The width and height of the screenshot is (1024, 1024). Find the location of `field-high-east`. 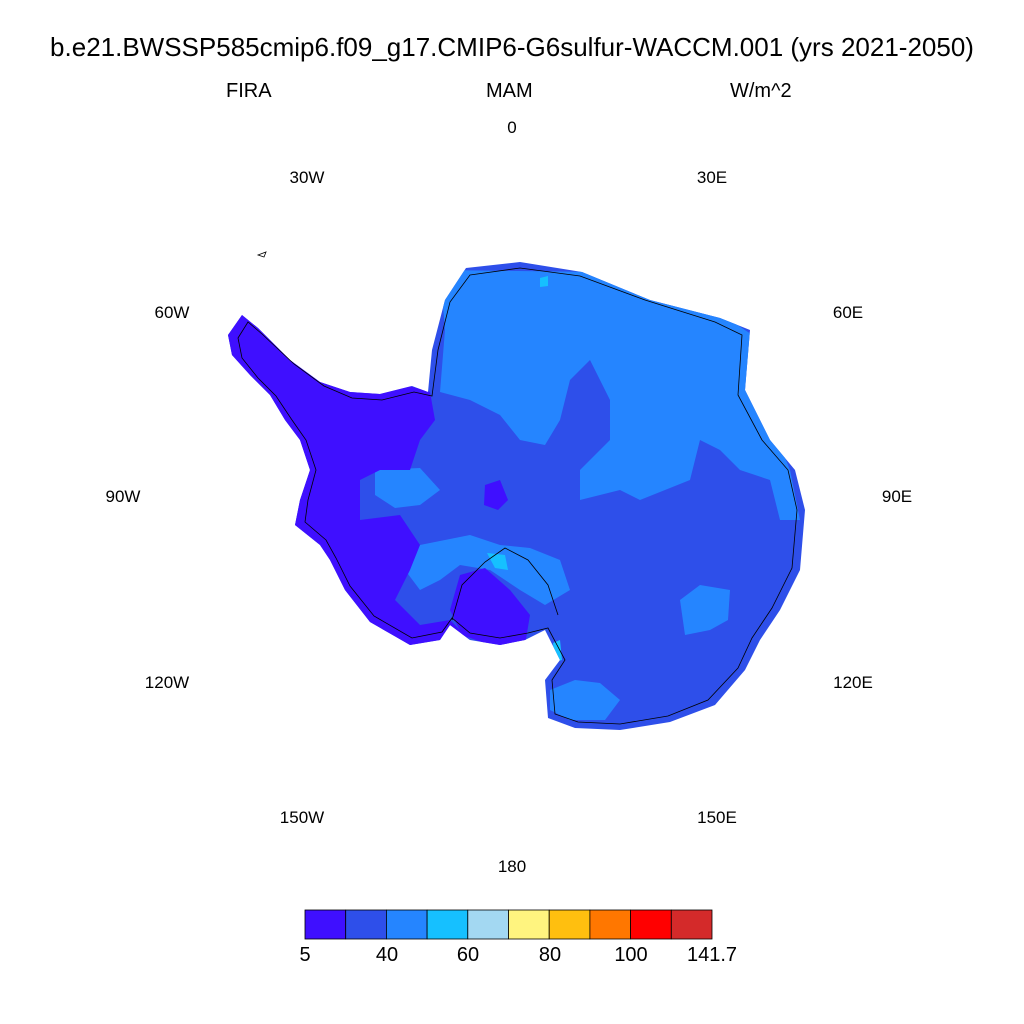

field-high-east is located at coordinates (620, 395).